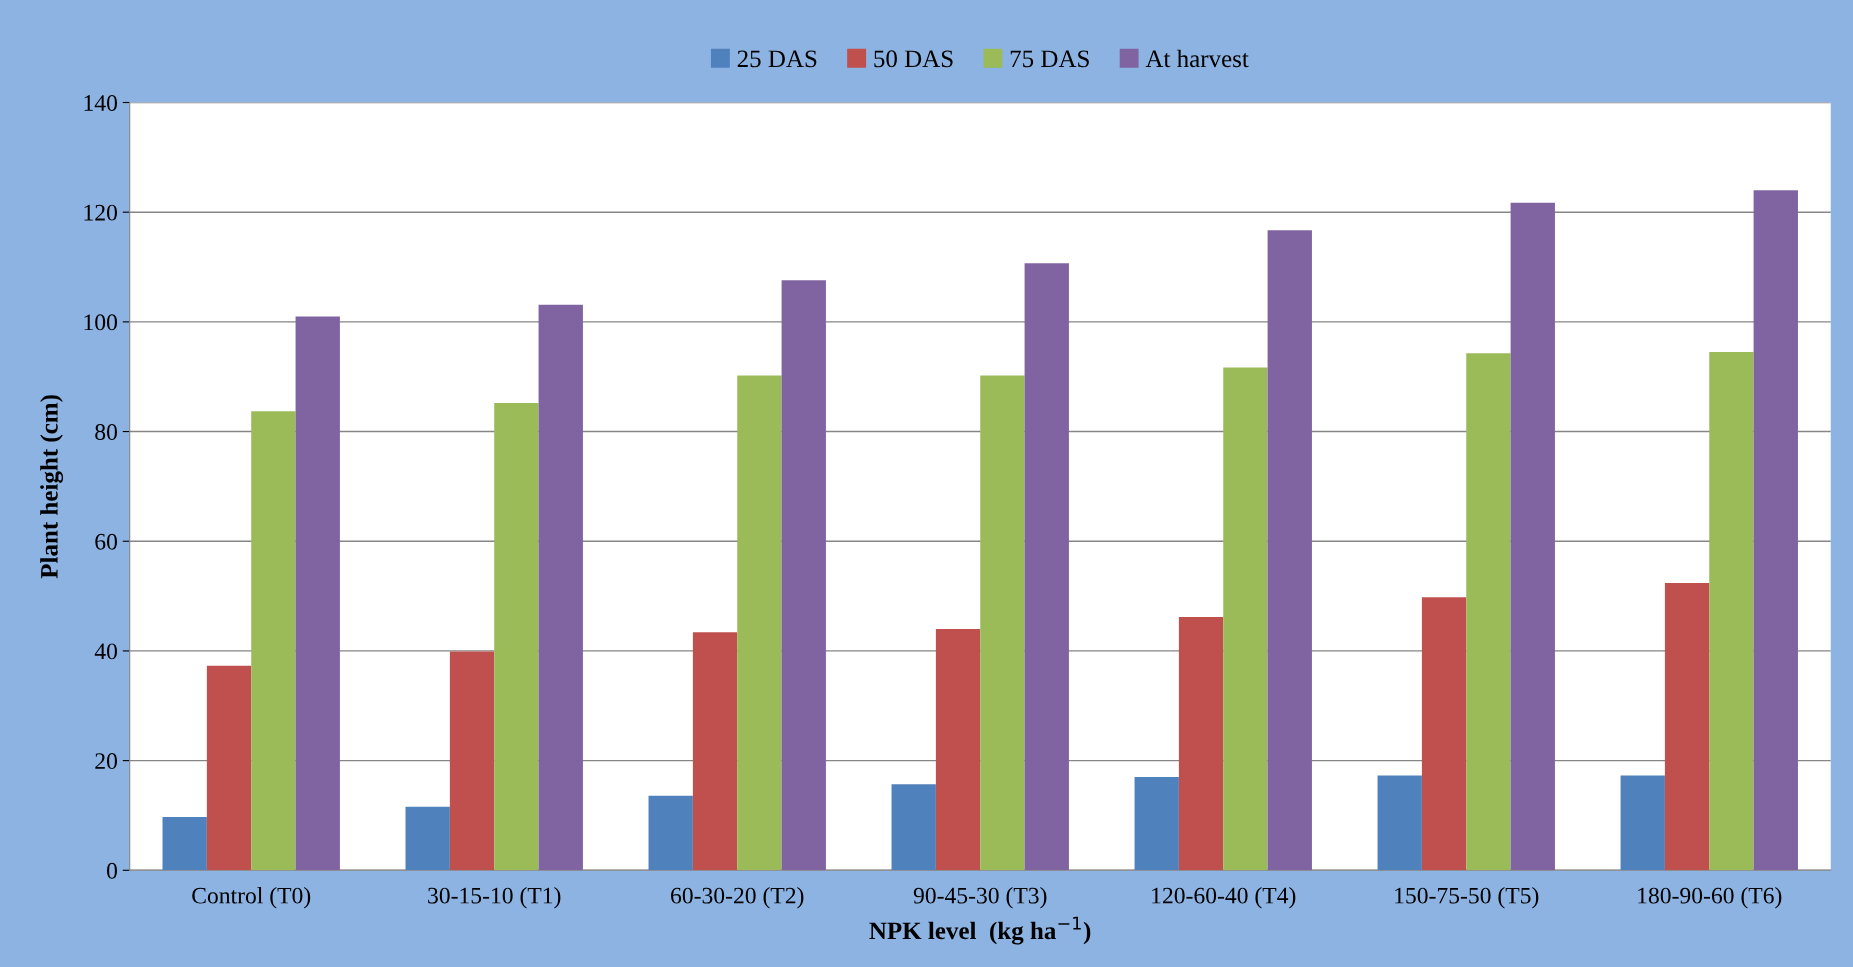 The image size is (1853, 967). What do you see at coordinates (105, 651) in the screenshot?
I see `y-tick-label: 40` at bounding box center [105, 651].